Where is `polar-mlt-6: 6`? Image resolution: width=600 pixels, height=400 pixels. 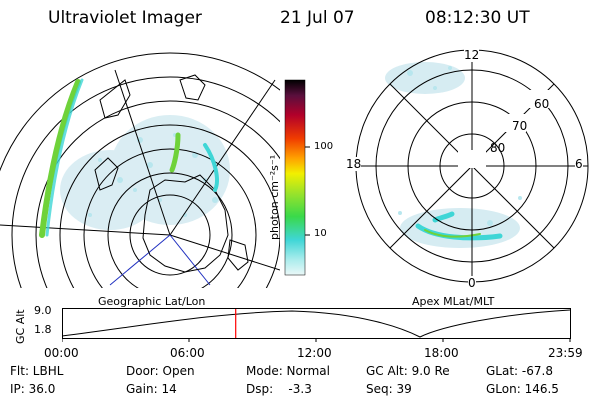 polar-mlt-6: 6 is located at coordinates (579, 164).